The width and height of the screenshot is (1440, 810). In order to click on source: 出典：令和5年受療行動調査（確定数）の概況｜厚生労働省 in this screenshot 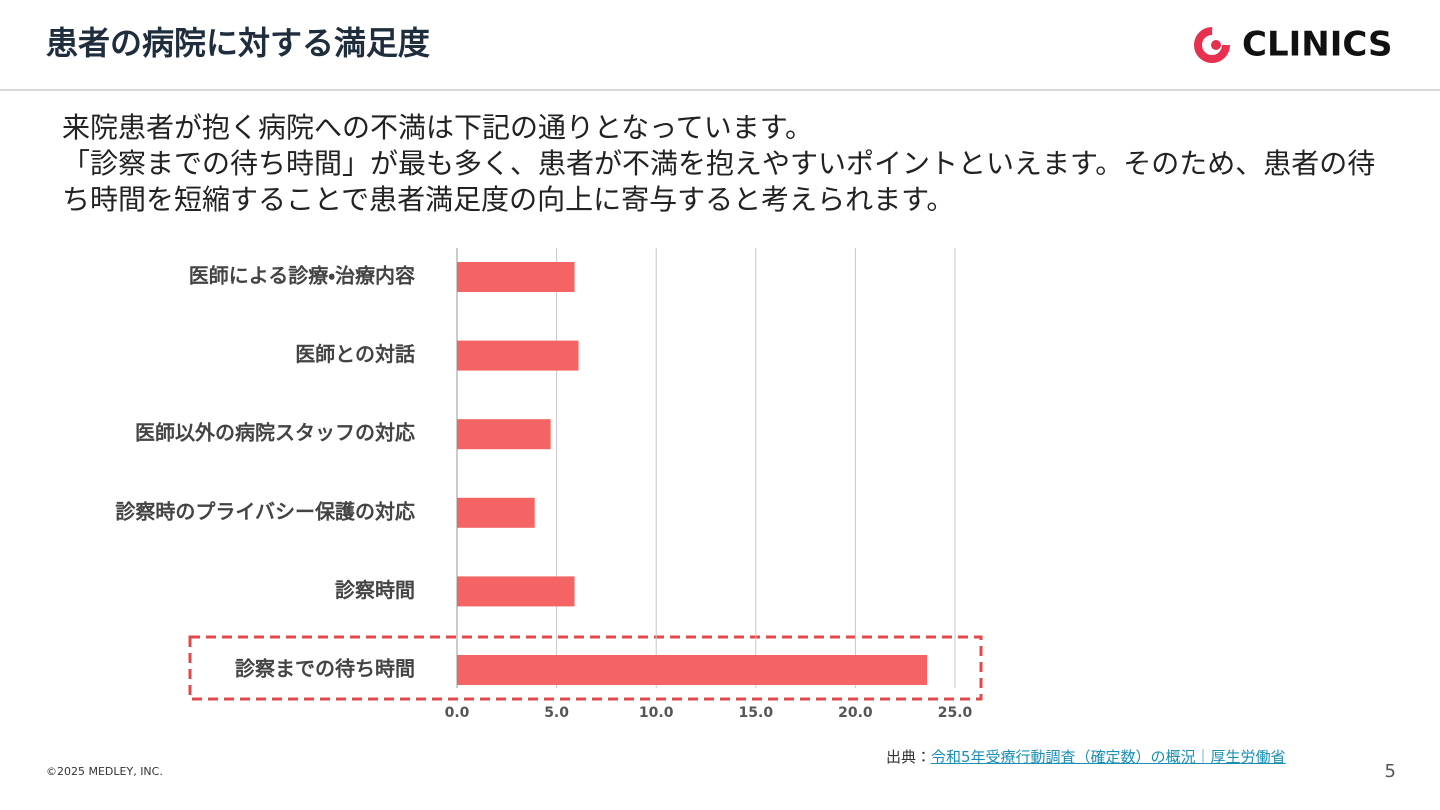, I will do `click(1086, 756)`.